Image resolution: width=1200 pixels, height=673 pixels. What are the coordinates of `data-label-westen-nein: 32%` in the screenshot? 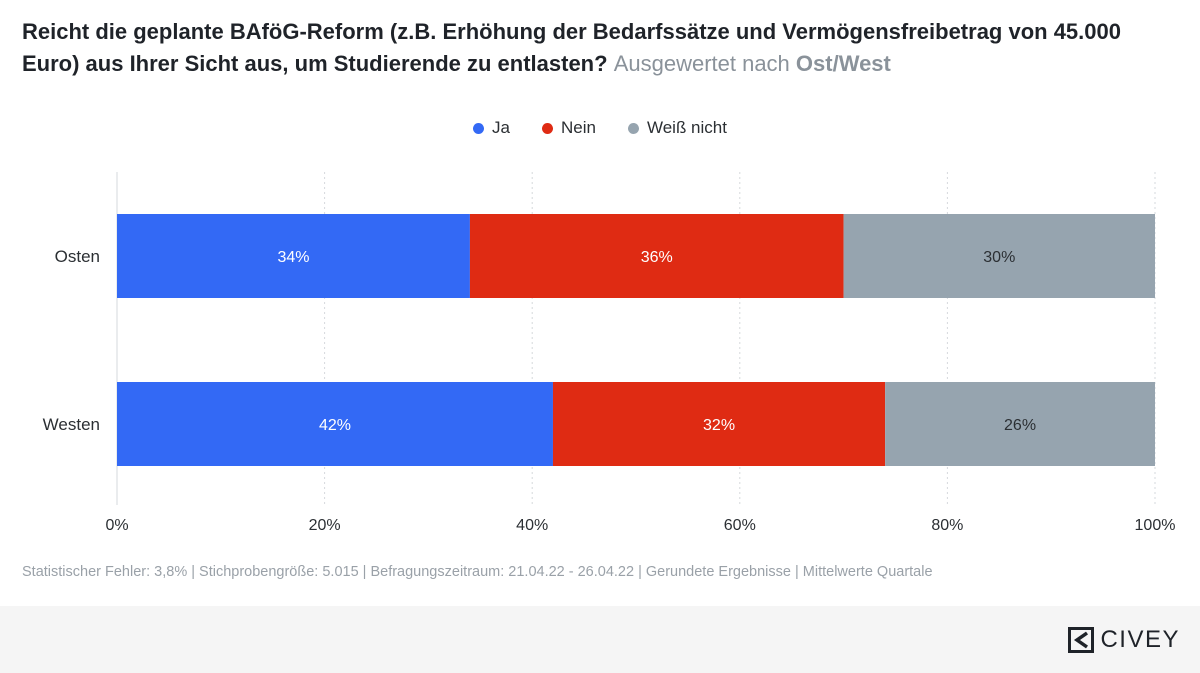 It's located at (719, 425).